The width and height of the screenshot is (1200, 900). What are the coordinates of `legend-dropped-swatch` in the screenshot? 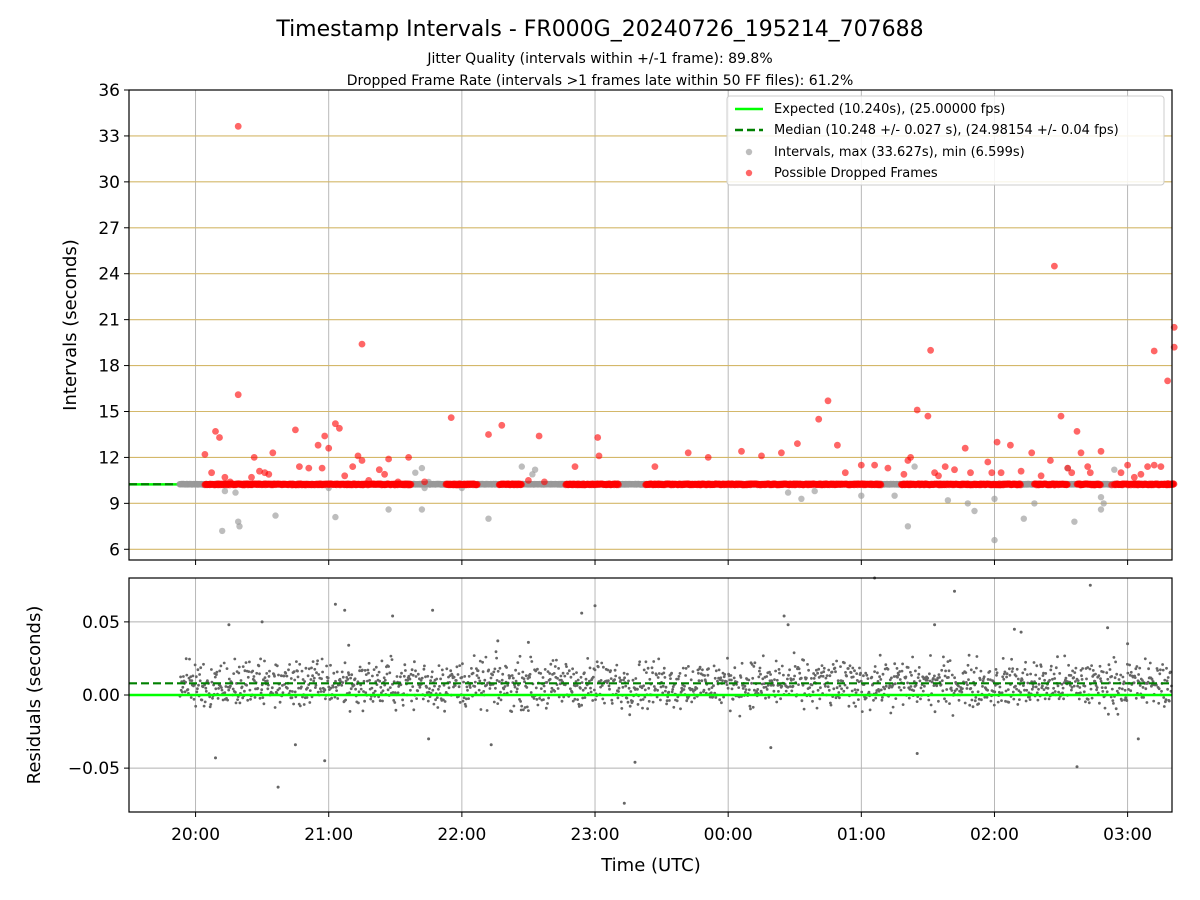 It's located at (749, 173).